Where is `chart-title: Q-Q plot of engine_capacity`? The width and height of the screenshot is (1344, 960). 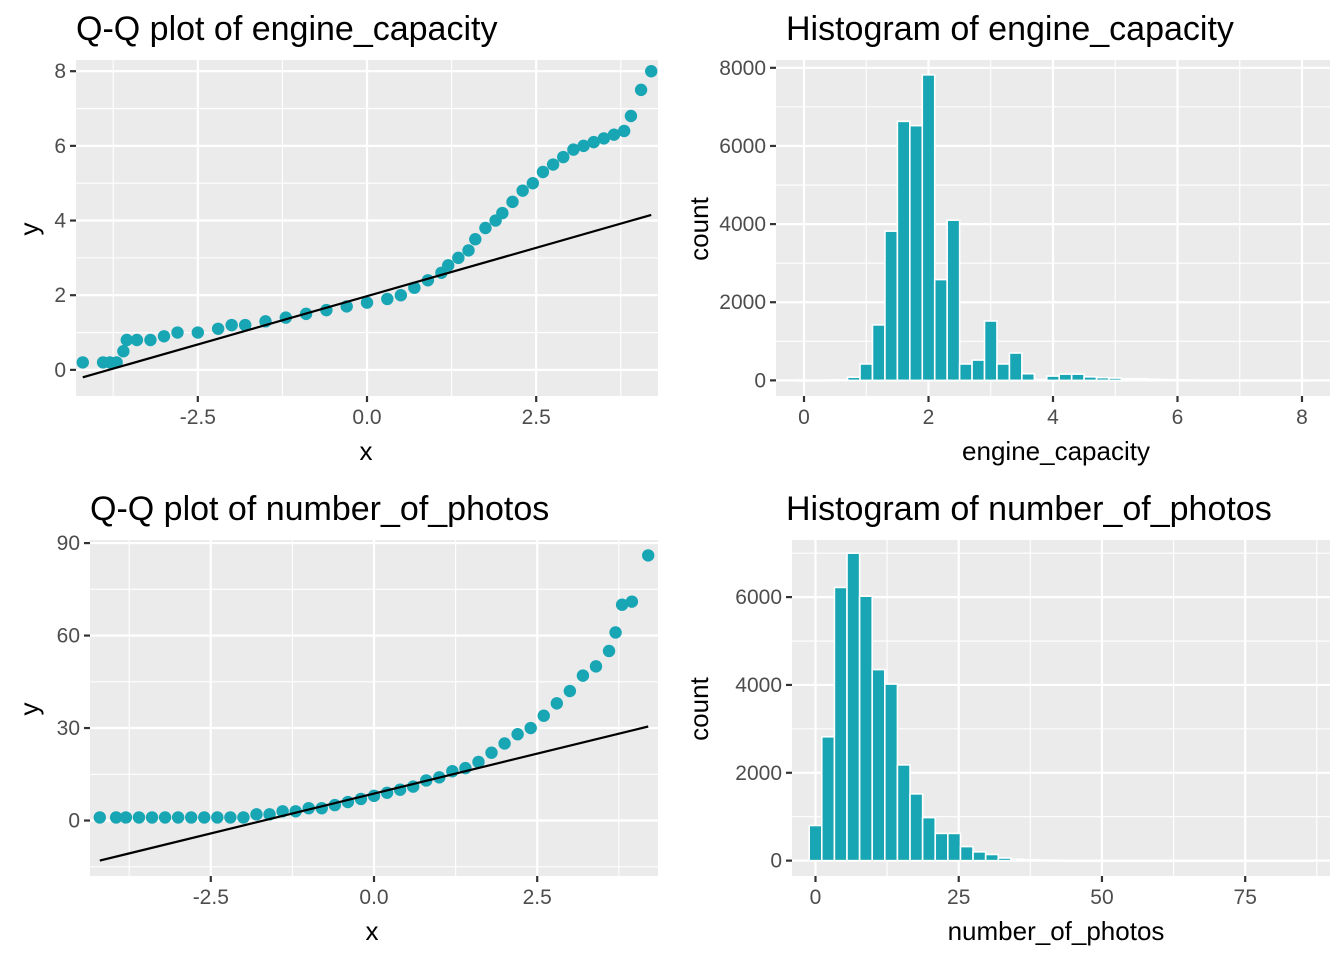 chart-title: Q-Q plot of engine_capacity is located at coordinates (286, 29).